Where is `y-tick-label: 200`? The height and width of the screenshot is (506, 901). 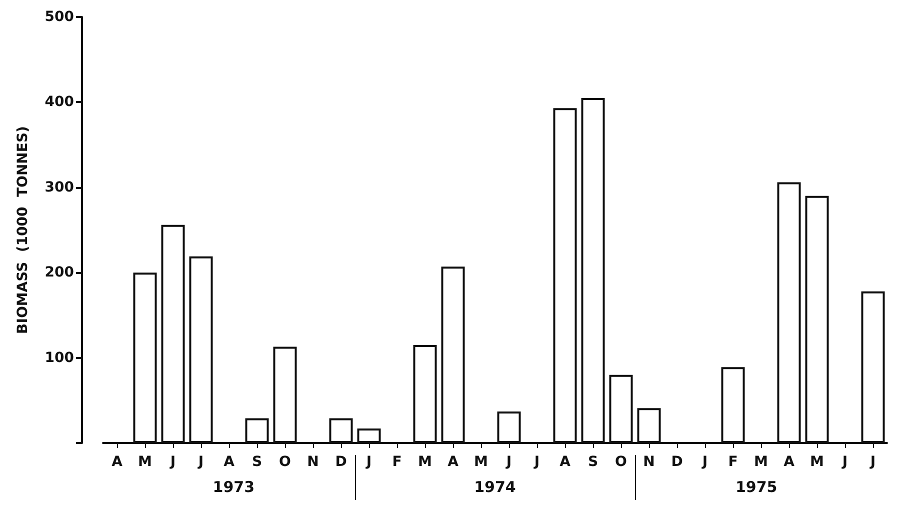
y-tick-label: 200 is located at coordinates (59, 272).